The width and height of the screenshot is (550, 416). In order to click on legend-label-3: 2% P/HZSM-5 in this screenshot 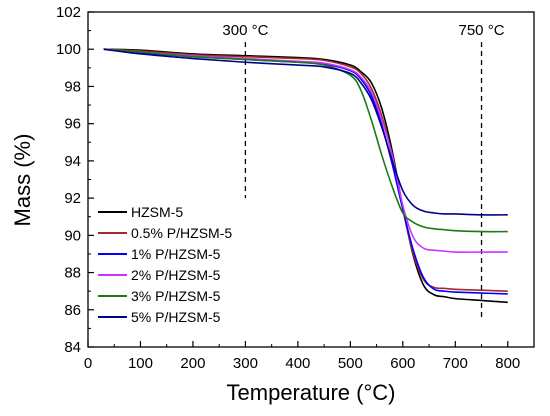, I will do `click(176, 275)`.